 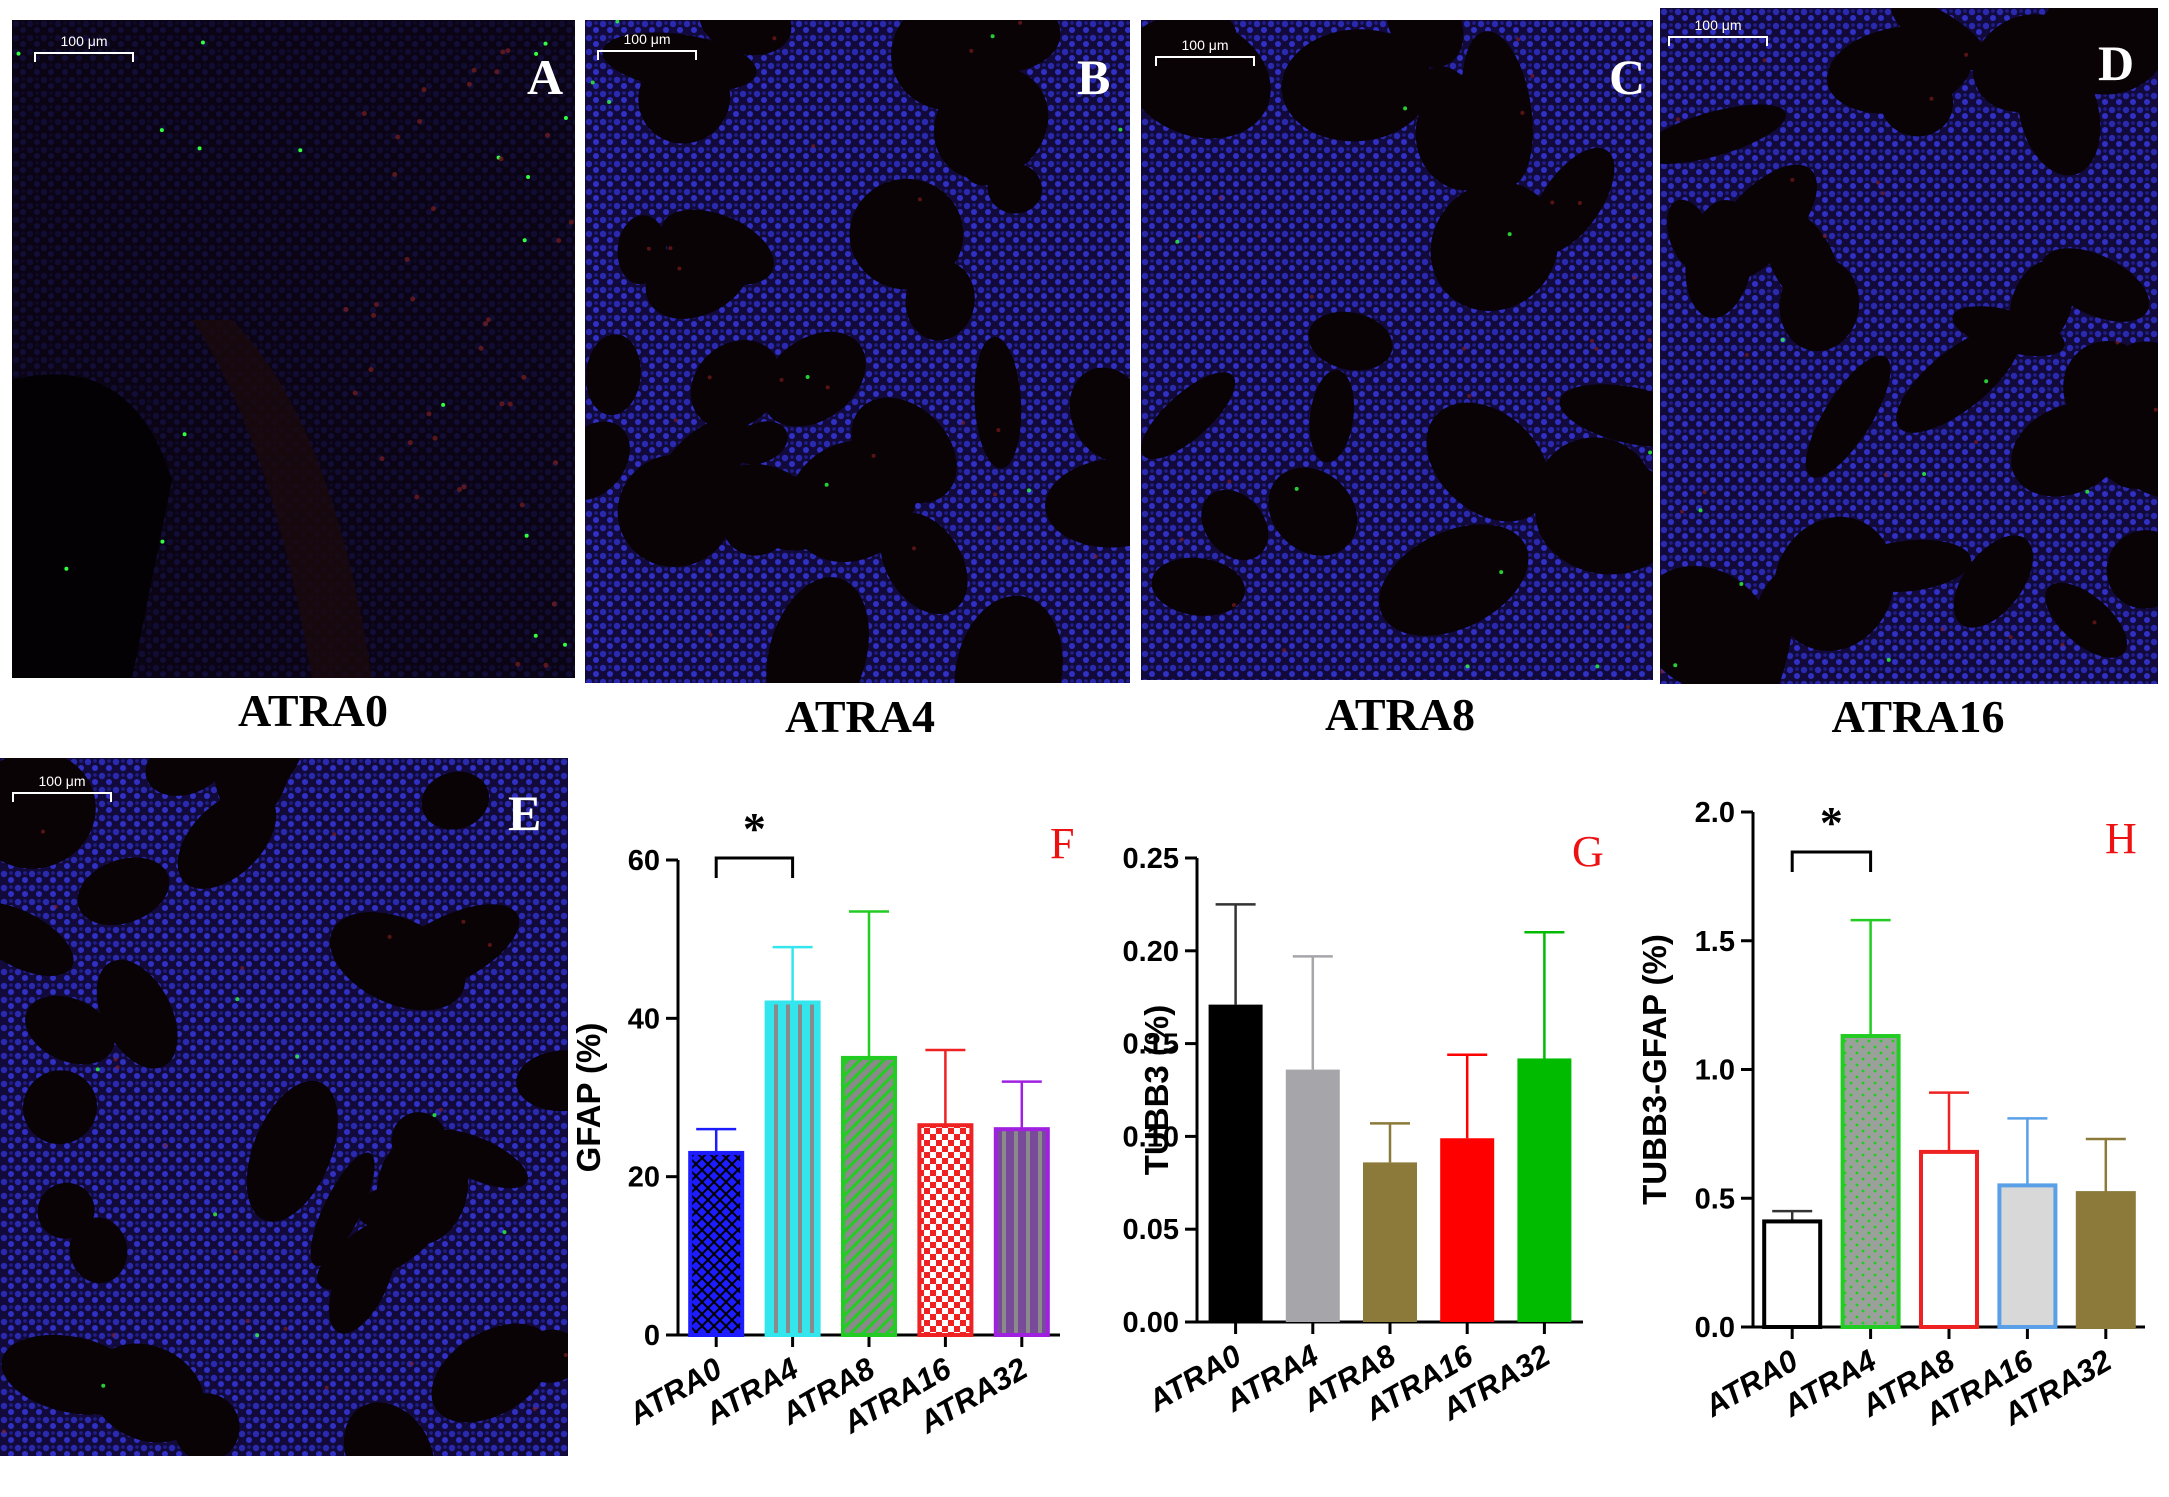 I want to click on y-tick-label: 0, so click(x=652, y=1336).